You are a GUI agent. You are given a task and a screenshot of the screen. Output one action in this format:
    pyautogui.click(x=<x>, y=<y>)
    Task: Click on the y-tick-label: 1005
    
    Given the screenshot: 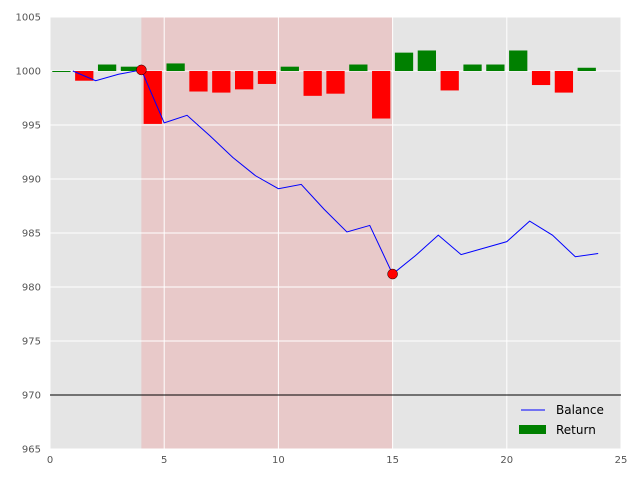 What is the action you would take?
    pyautogui.click(x=28, y=18)
    